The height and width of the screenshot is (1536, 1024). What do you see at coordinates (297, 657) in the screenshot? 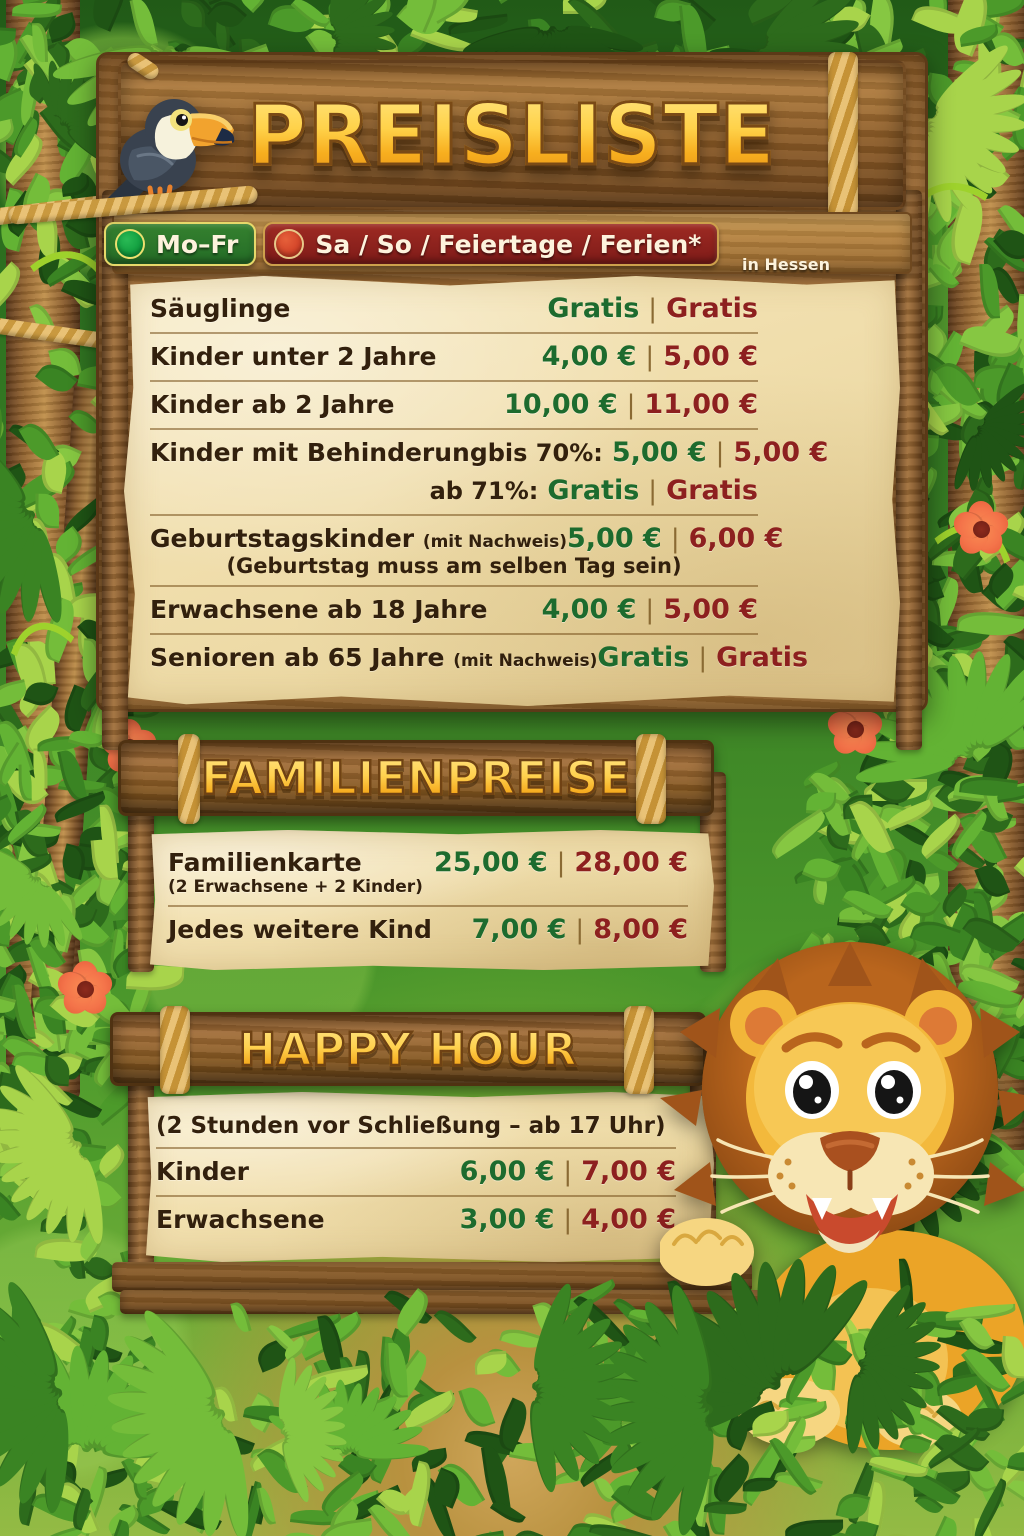
I see `row-label-main: Senioren ab 65 Jahre` at bounding box center [297, 657].